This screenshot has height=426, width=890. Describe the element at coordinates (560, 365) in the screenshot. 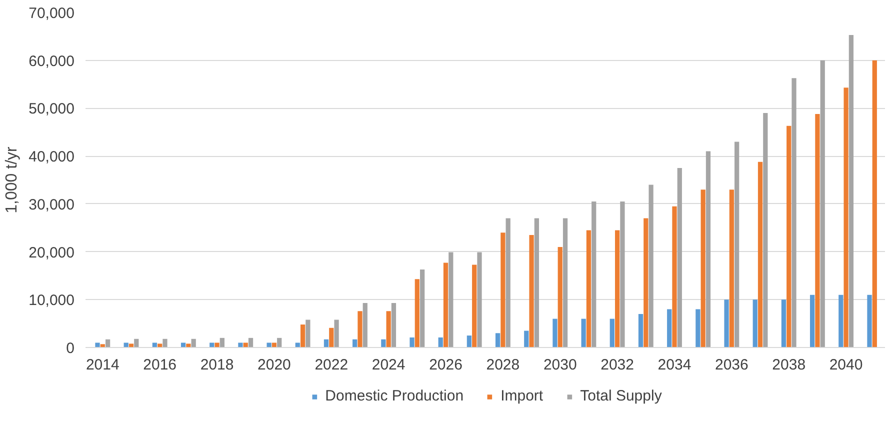

I see `x-tick-label: 2030` at that location.